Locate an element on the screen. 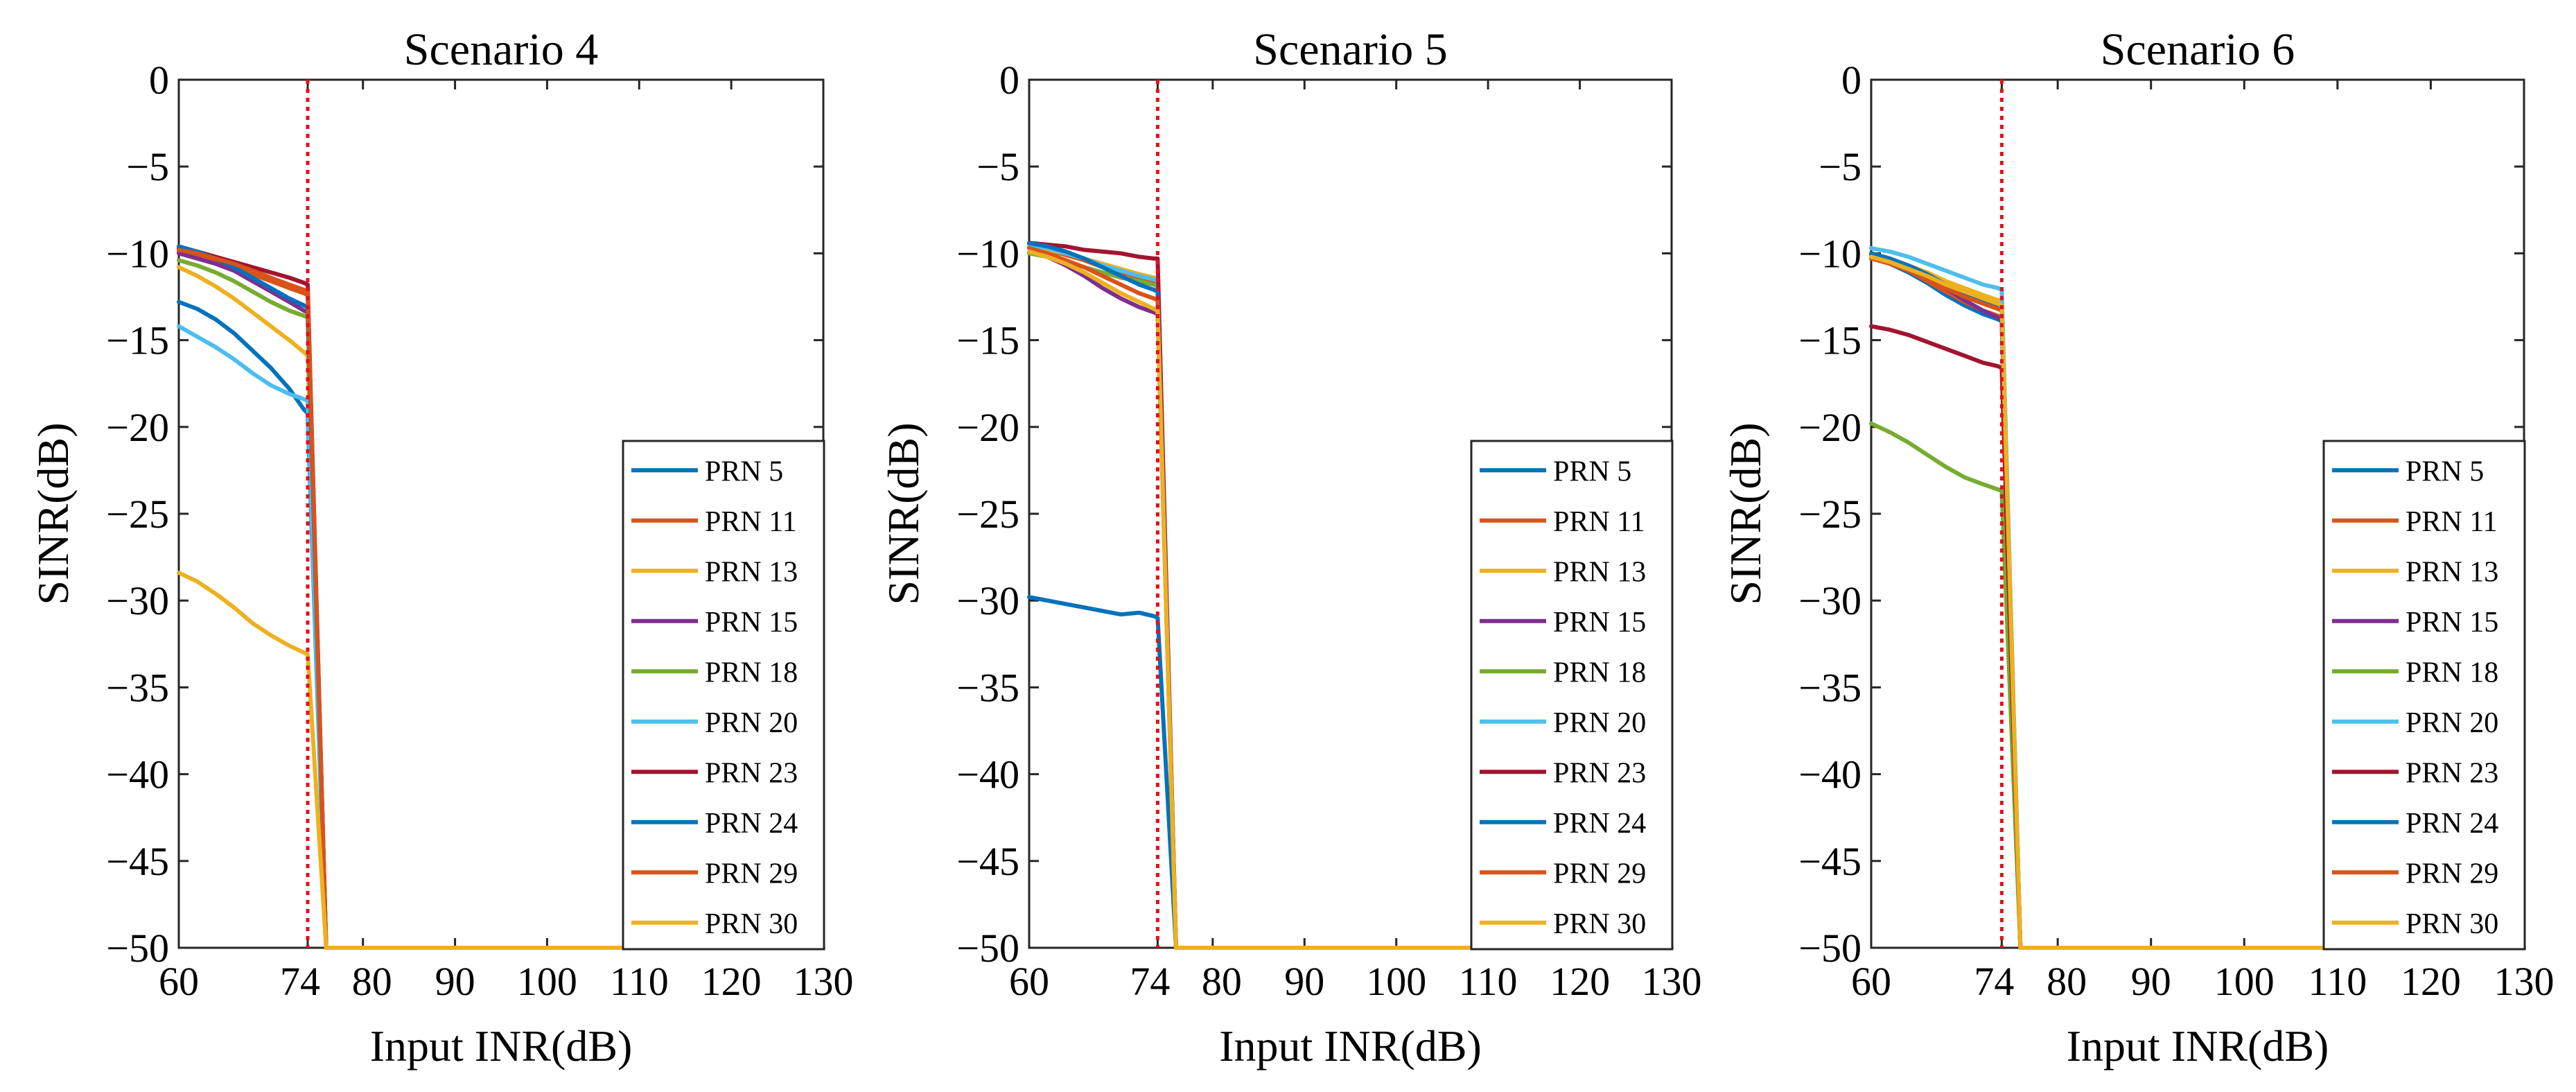 The height and width of the screenshot is (1092, 2576). legend-item: PRN 24 is located at coordinates (2415, 824).